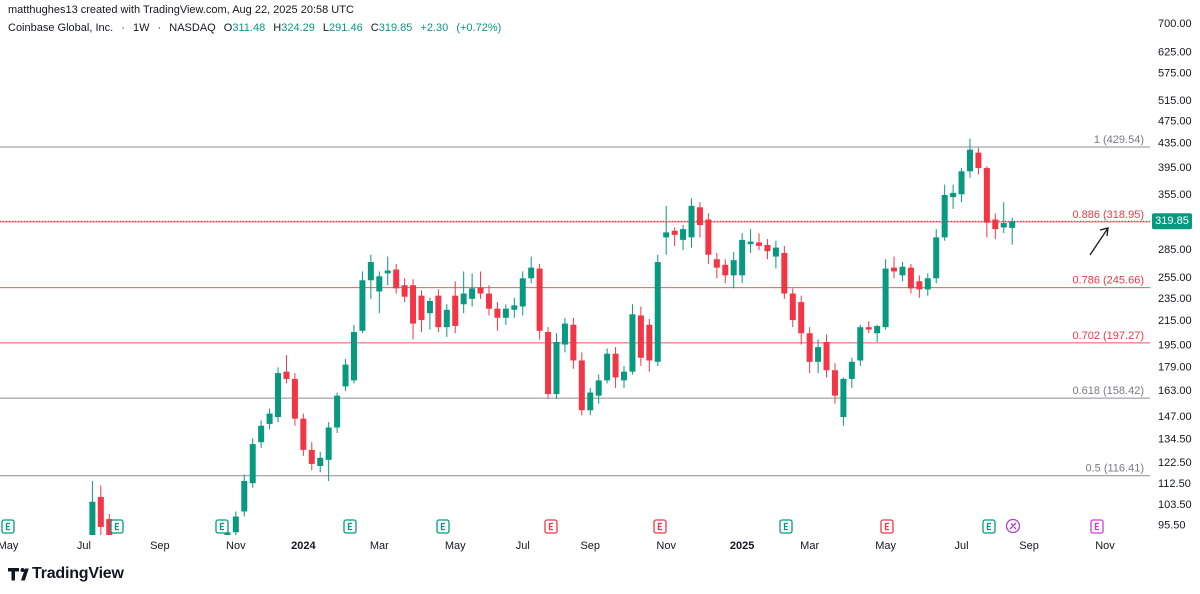 The height and width of the screenshot is (594, 1200). What do you see at coordinates (1175, 73) in the screenshot?
I see `y-tick-label: 575.00` at bounding box center [1175, 73].